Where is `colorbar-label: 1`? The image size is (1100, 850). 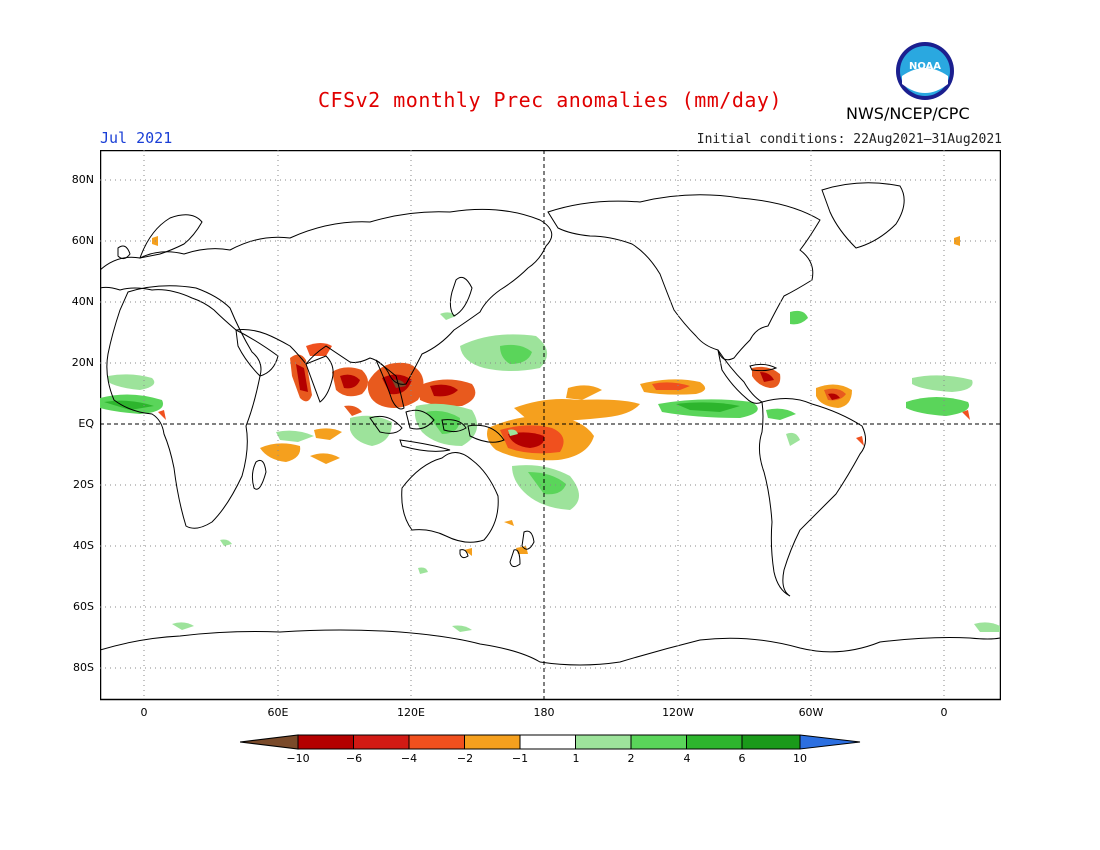
colorbar-label: 1 is located at coordinates (576, 758).